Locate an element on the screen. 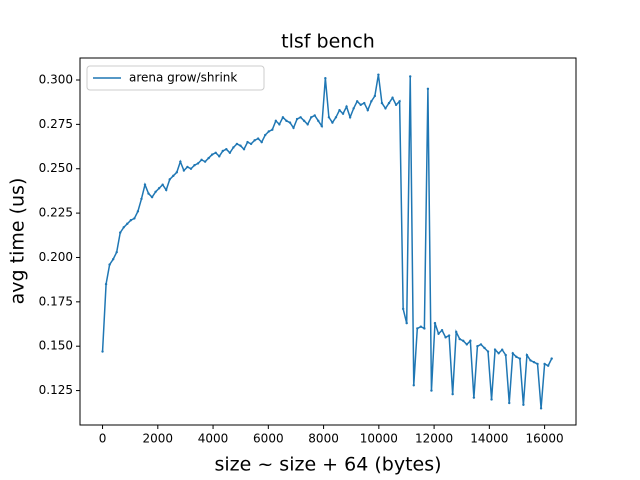  x-tick-label: 8000 is located at coordinates (323, 439).